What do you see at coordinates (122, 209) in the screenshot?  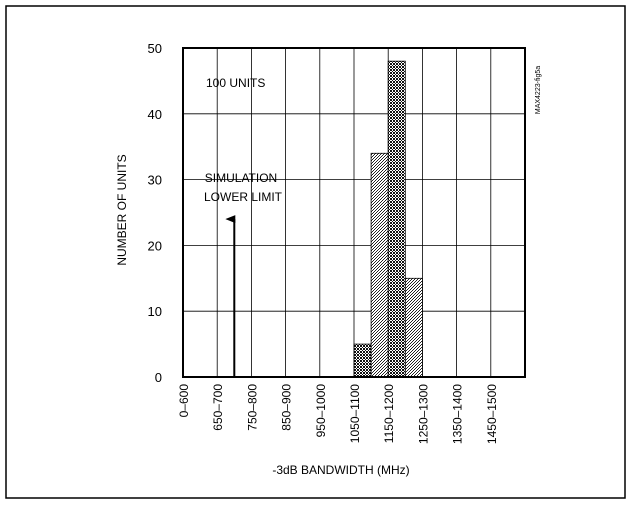 I see `y-axis-label: NUMBER OF UNITS` at bounding box center [122, 209].